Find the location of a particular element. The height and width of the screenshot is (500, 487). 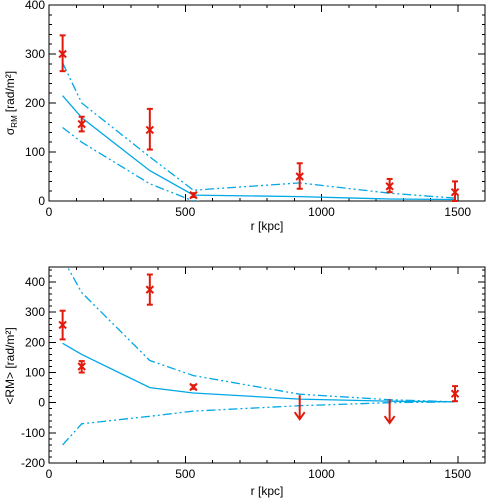

y-label-sigma: σ is located at coordinates (10, 131).